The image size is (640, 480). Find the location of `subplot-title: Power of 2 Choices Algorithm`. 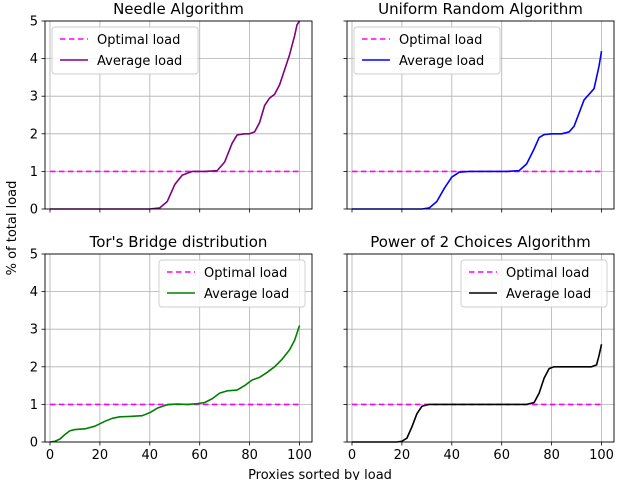

subplot-title: Power of 2 Choices Algorithm is located at coordinates (480, 242).